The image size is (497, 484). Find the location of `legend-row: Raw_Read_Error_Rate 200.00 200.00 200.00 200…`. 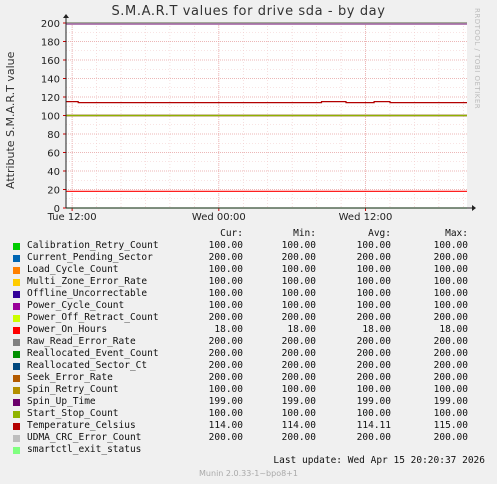

legend-row: Raw_Read_Error_Rate 200.00 200.00 200.00 200… is located at coordinates (248, 342).